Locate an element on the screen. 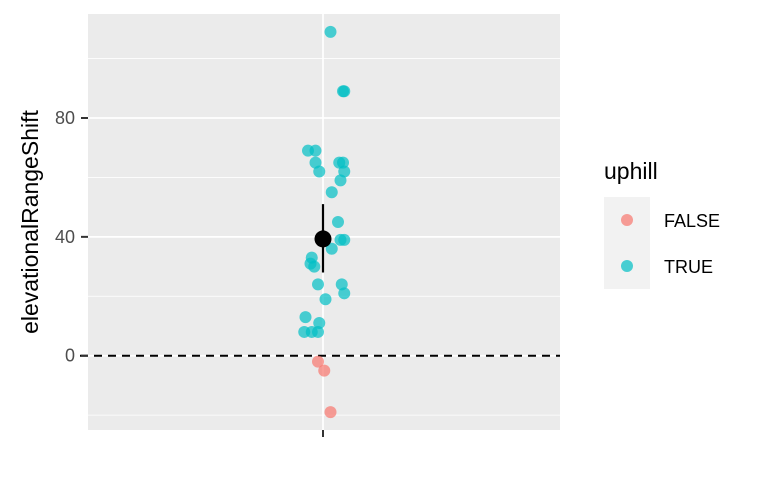 Image resolution: width=768 pixels, height=480 pixels. summary-group is located at coordinates (323, 238).